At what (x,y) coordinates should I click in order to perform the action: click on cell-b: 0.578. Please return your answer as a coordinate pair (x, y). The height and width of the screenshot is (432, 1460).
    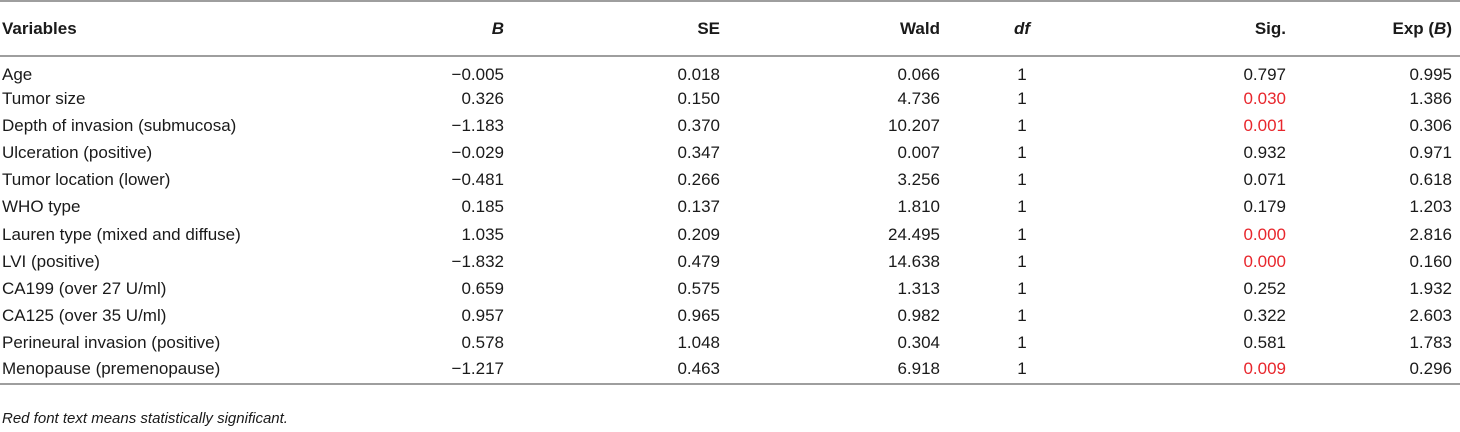
    Looking at the image, I should click on (482, 343).